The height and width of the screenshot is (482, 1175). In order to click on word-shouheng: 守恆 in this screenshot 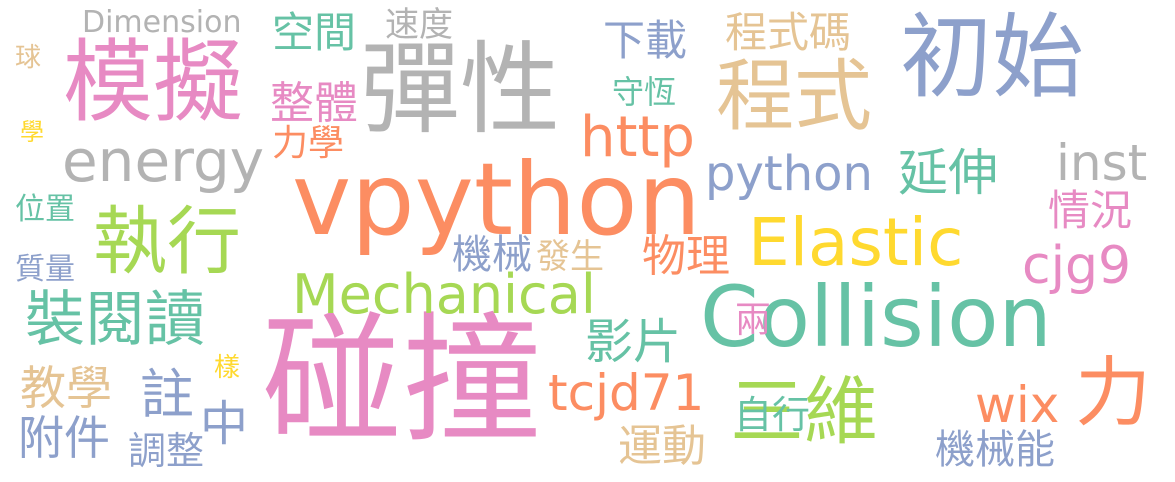, I will do `click(644, 92)`.